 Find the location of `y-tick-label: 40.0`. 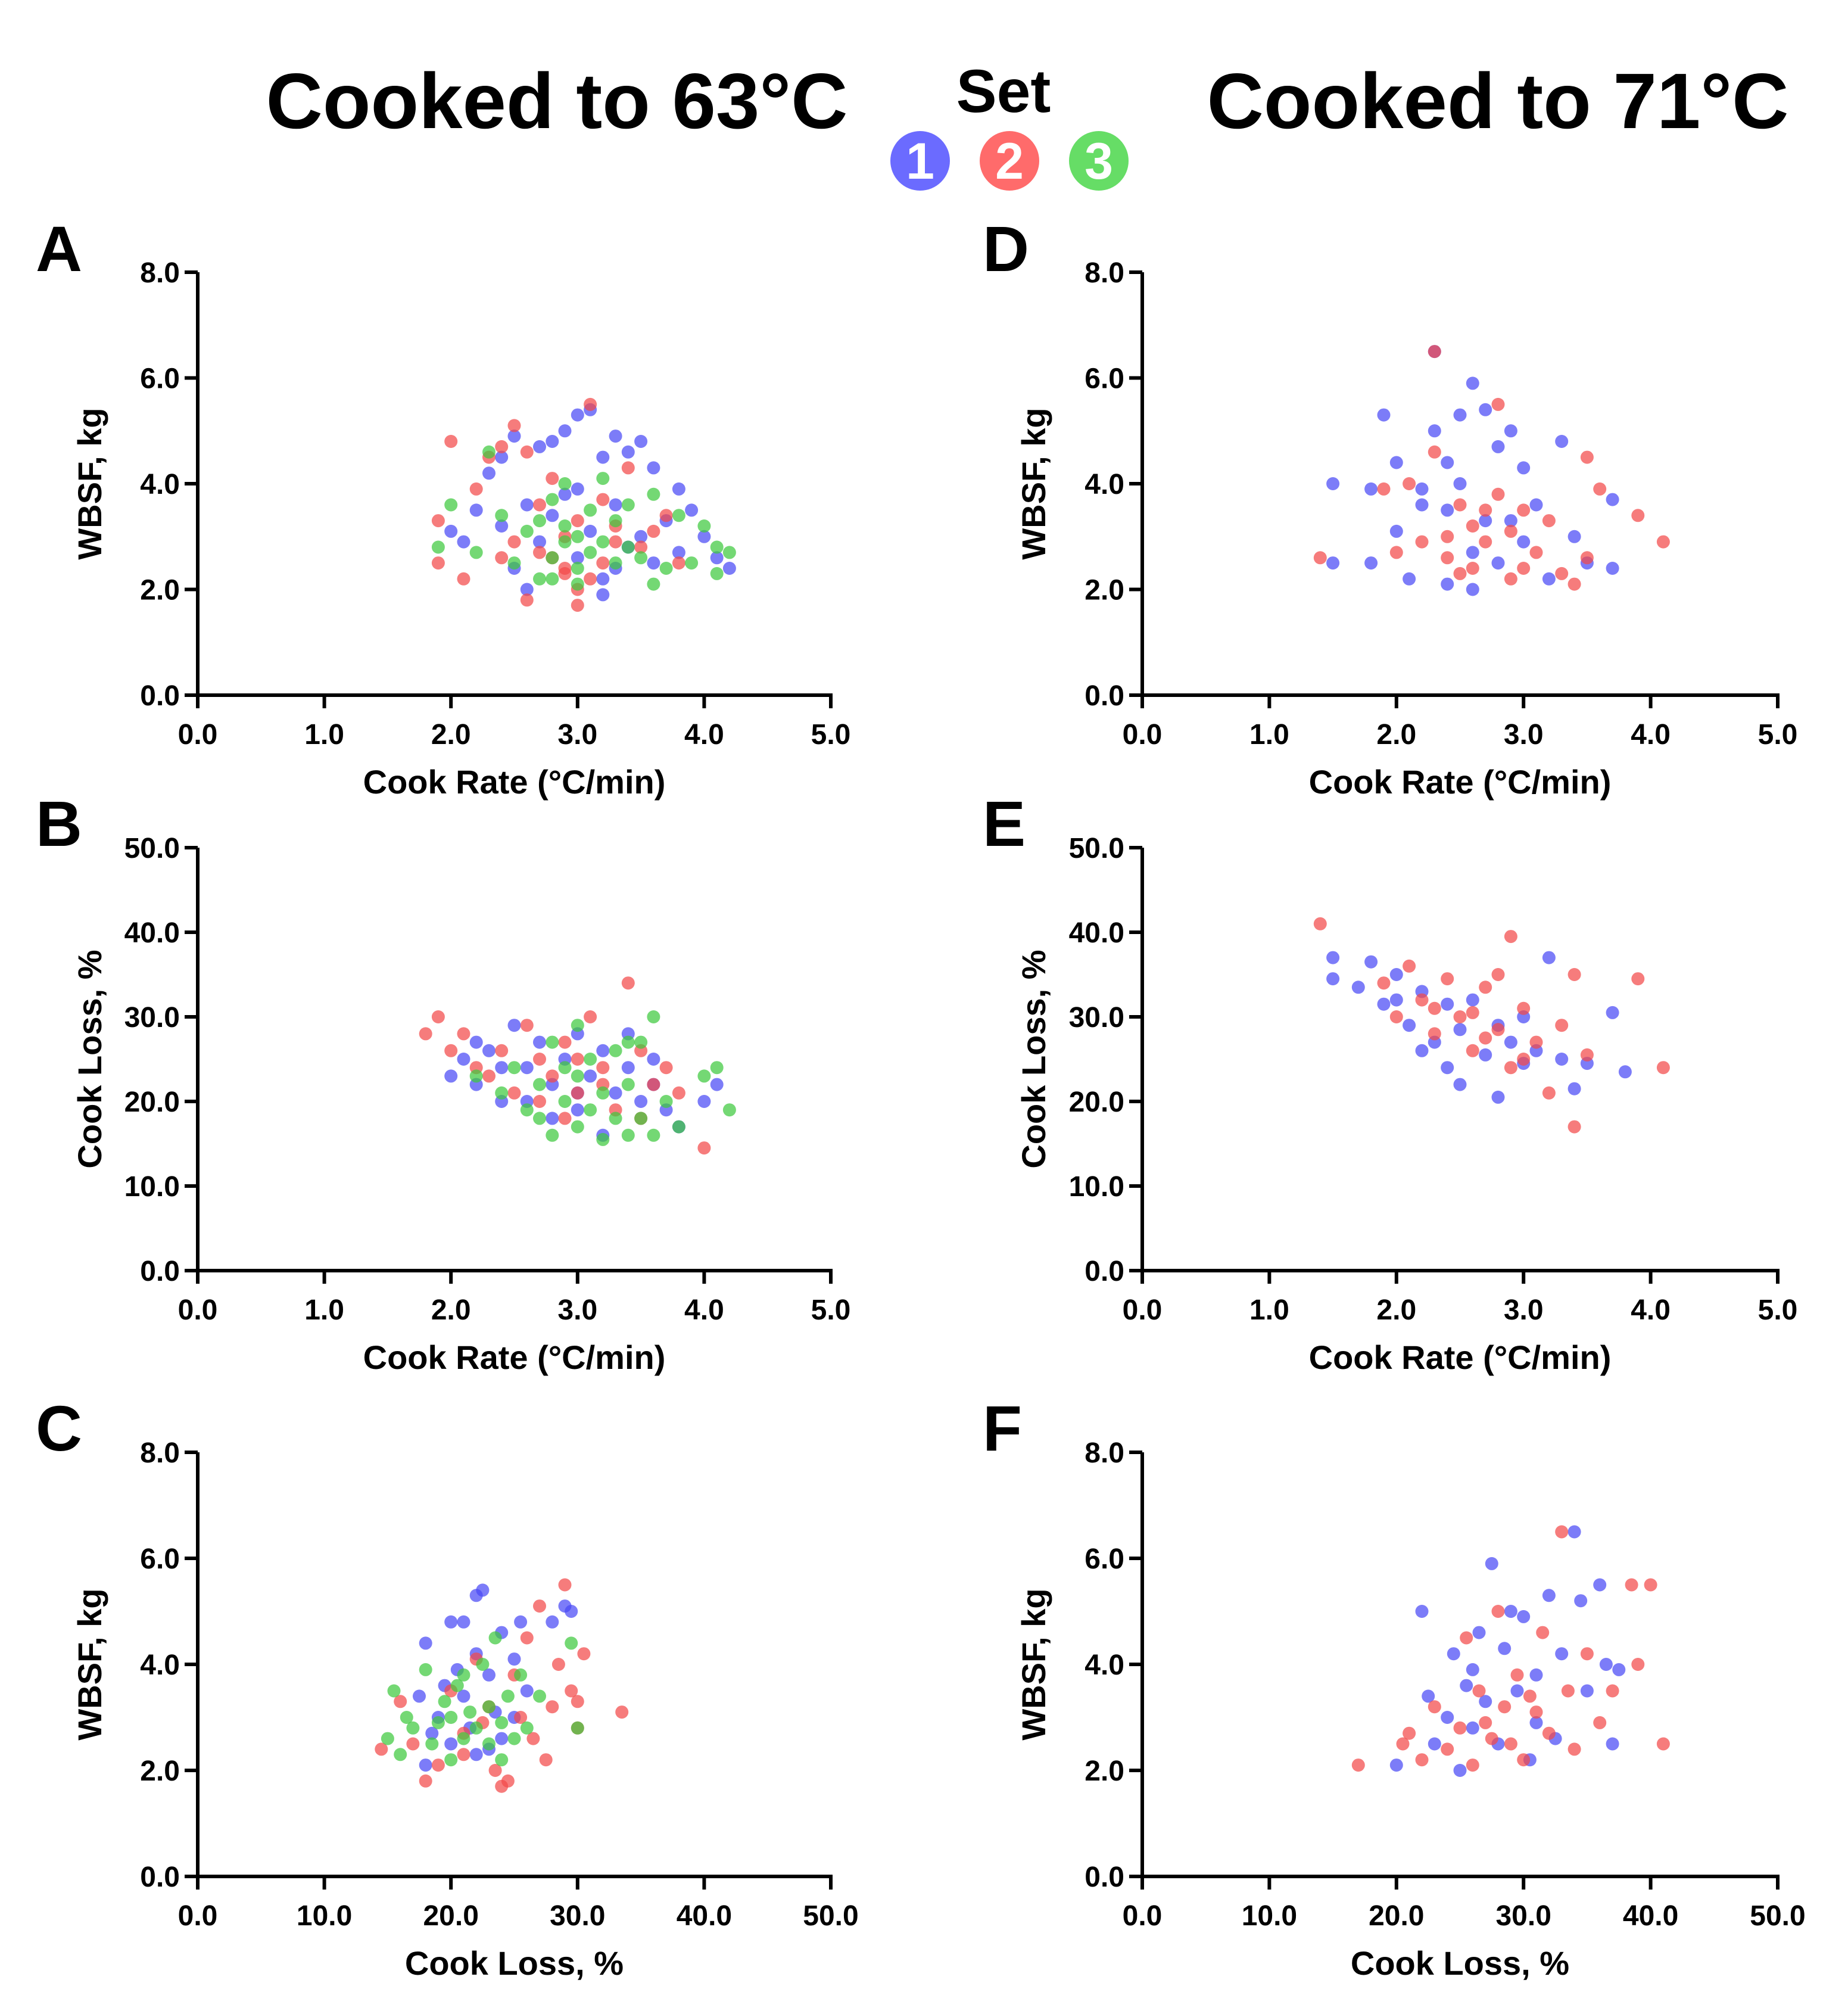

y-tick-label: 40.0 is located at coordinates (1096, 933).